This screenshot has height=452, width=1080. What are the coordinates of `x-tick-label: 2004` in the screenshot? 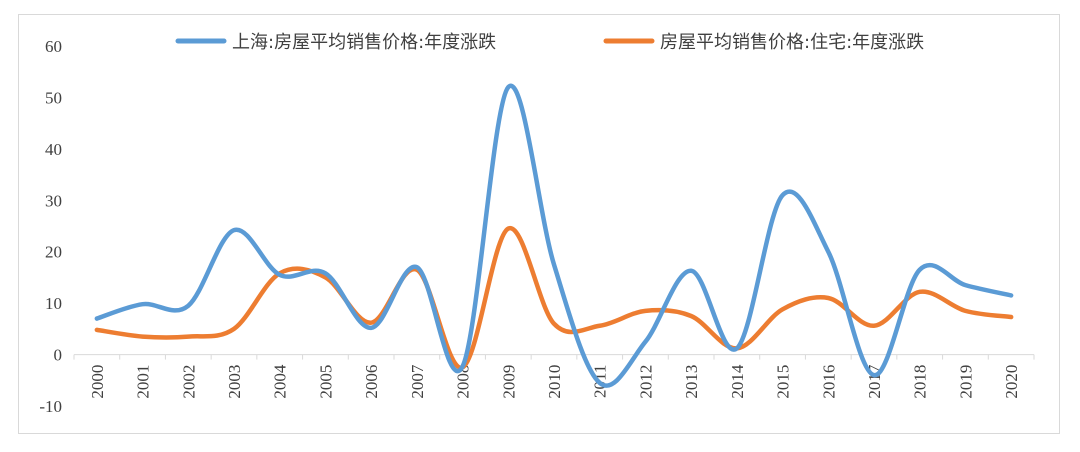 It's located at (280, 381).